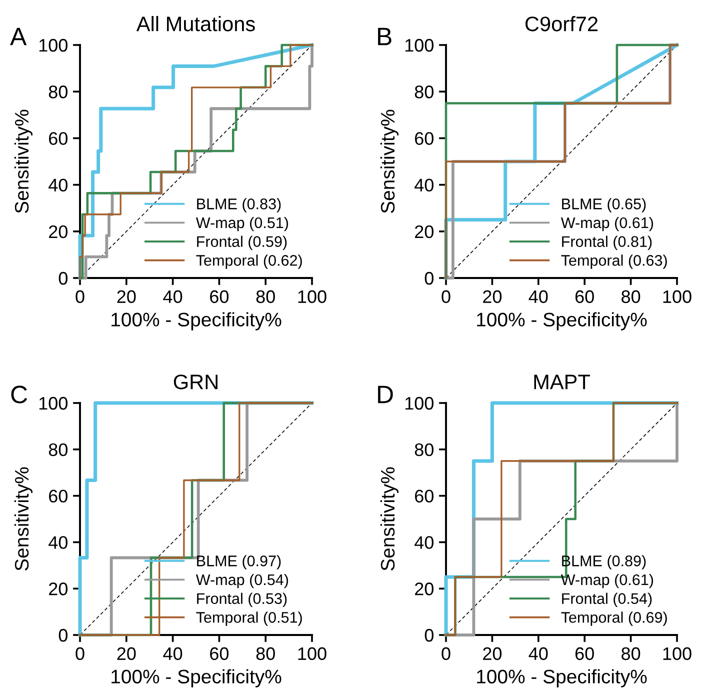  Describe the element at coordinates (196, 382) in the screenshot. I see `chart-title: GRN` at that location.